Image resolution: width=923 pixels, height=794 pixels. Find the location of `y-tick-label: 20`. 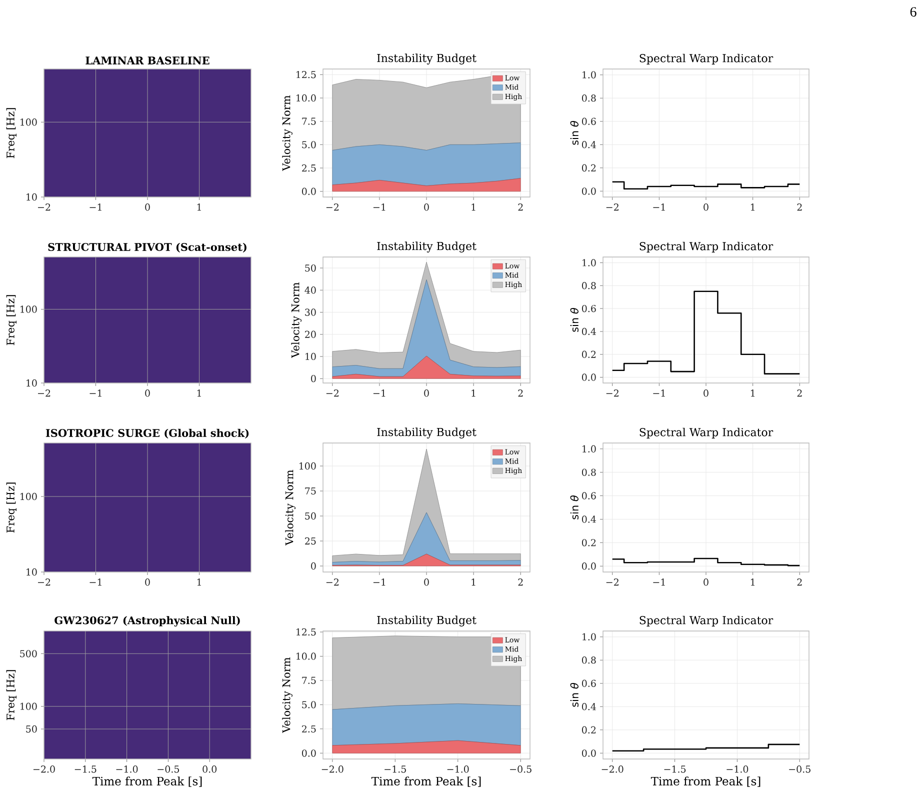

y-tick-label: 20 is located at coordinates (310, 334).